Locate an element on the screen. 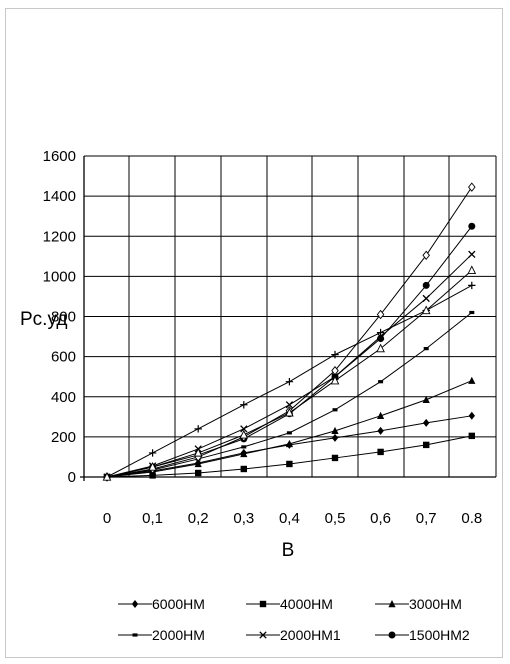 The height and width of the screenshot is (664, 510). x-tick-label: 0,7 is located at coordinates (426, 518).